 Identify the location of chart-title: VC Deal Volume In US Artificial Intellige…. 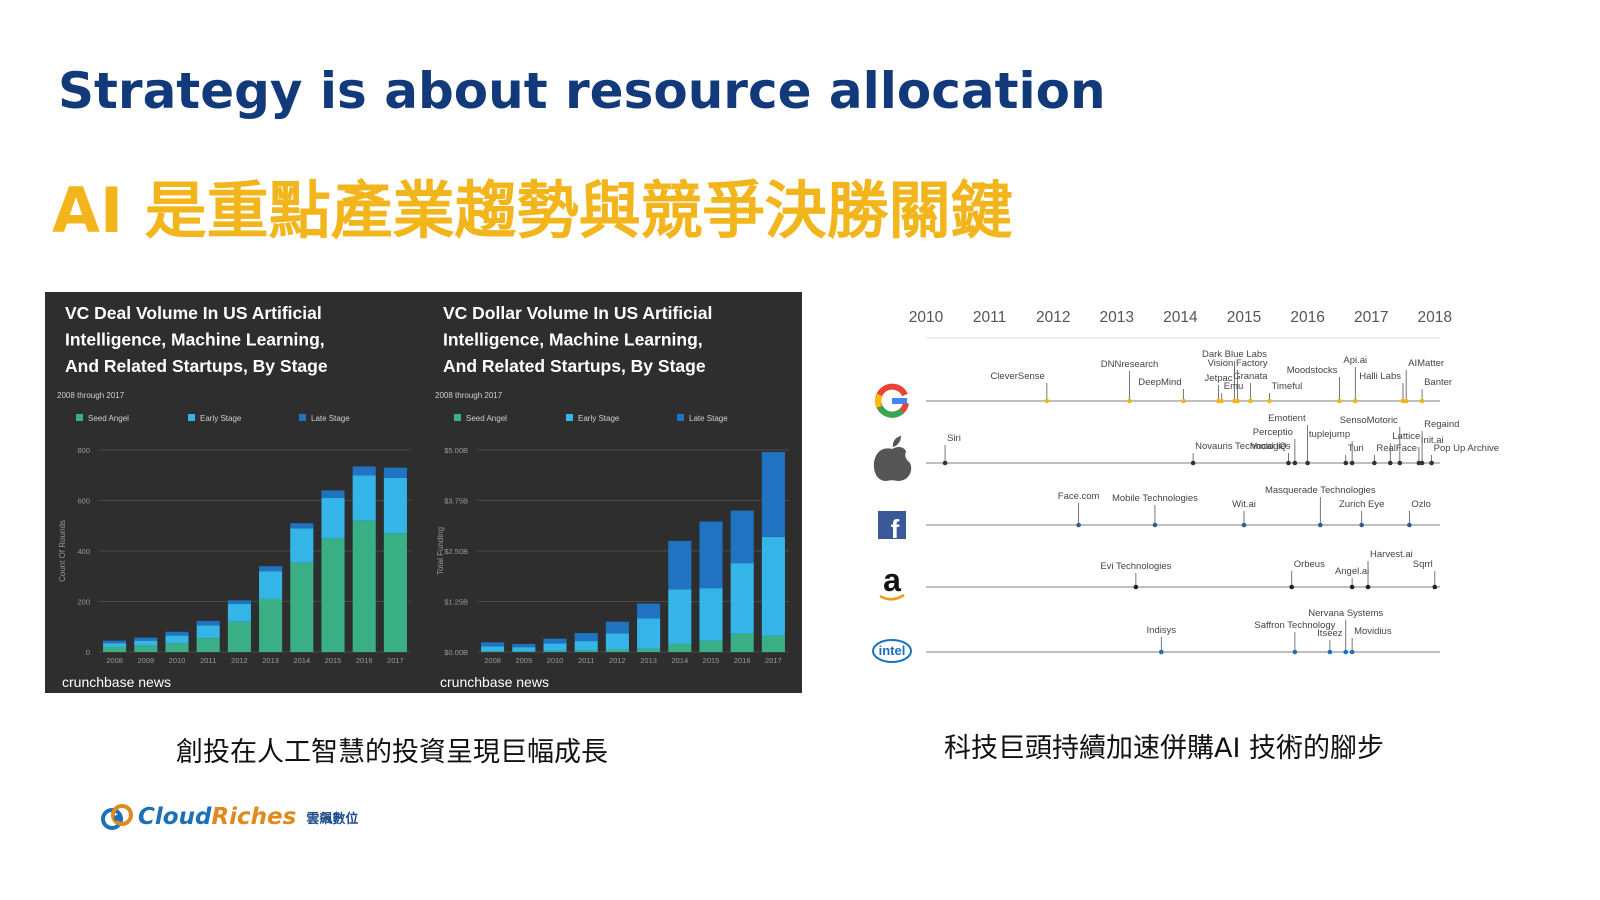
(196, 339).